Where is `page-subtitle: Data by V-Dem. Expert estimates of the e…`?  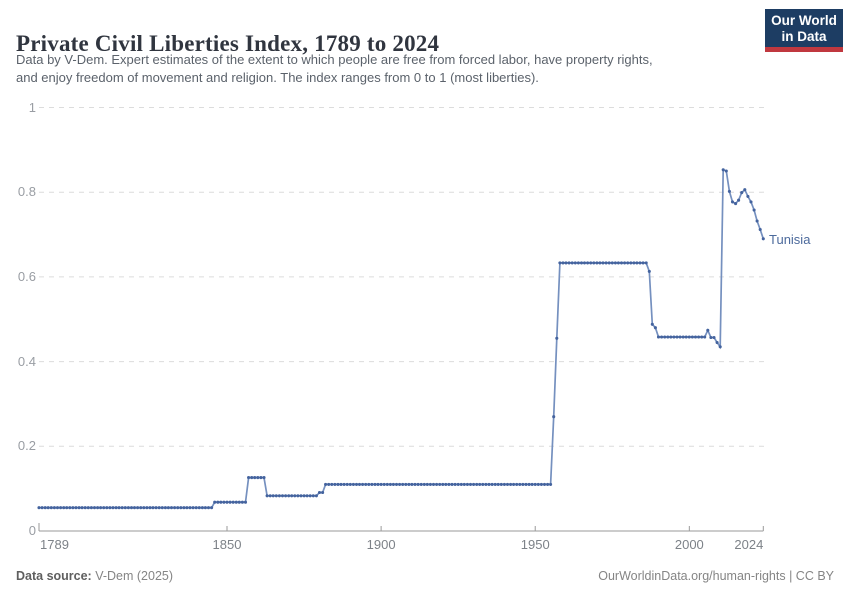
page-subtitle: Data by V-Dem. Expert estimates of the e… is located at coordinates (396, 69).